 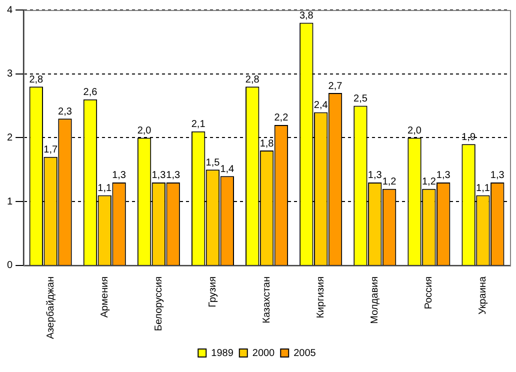 What do you see at coordinates (305, 353) in the screenshot?
I see `legend-label: 2005` at bounding box center [305, 353].